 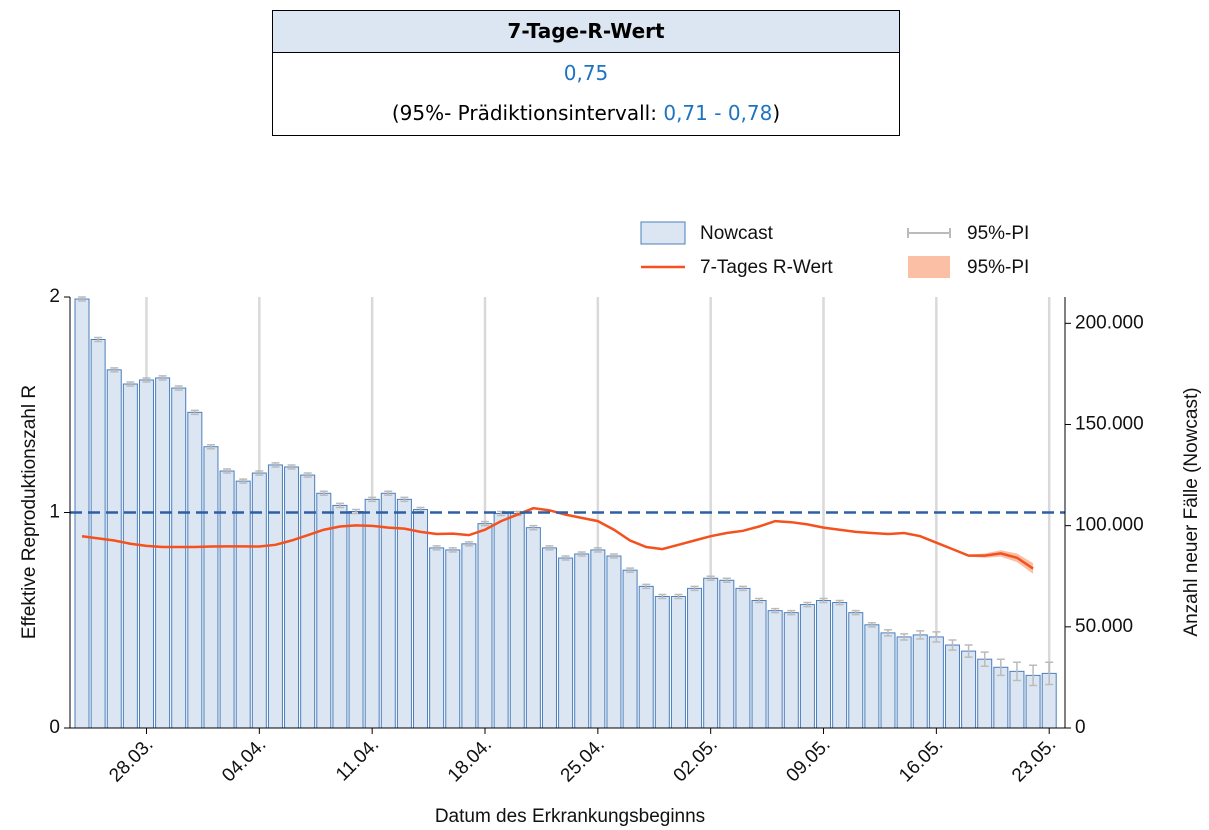 I want to click on x-tick-label: 25.04., so click(x=583, y=760).